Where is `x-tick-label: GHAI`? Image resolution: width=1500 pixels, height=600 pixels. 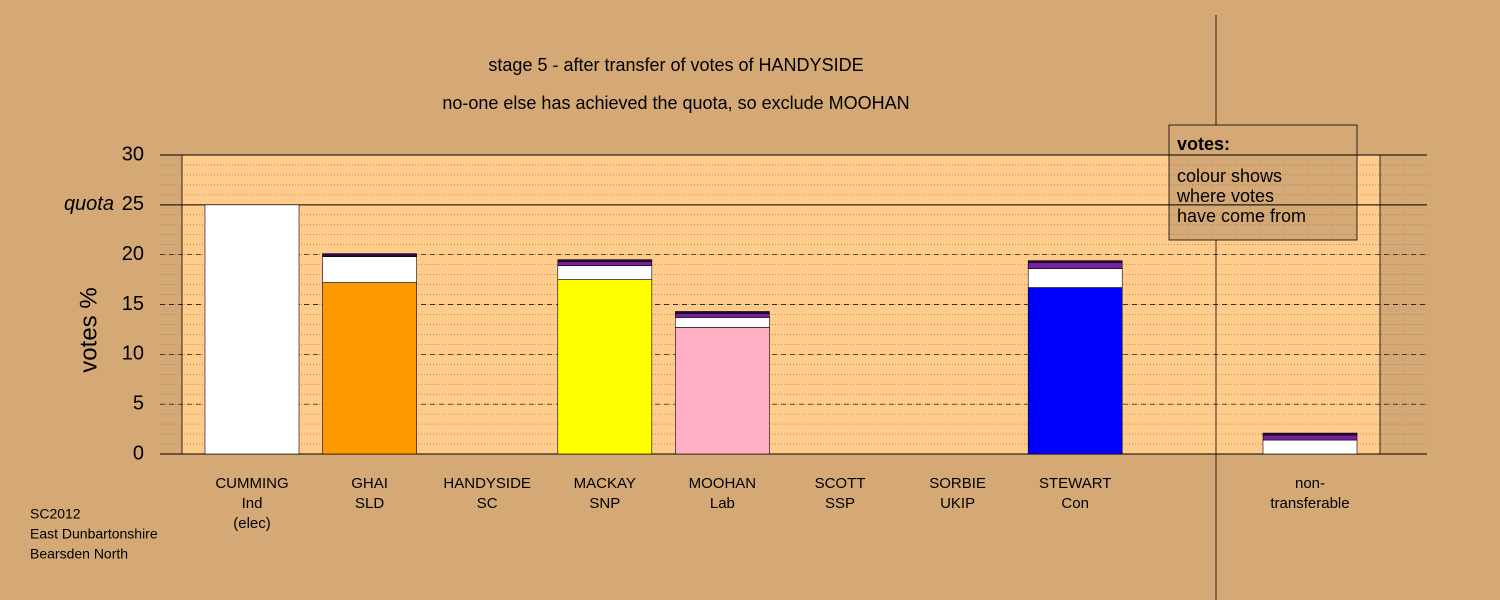
x-tick-label: GHAI is located at coordinates (369, 483).